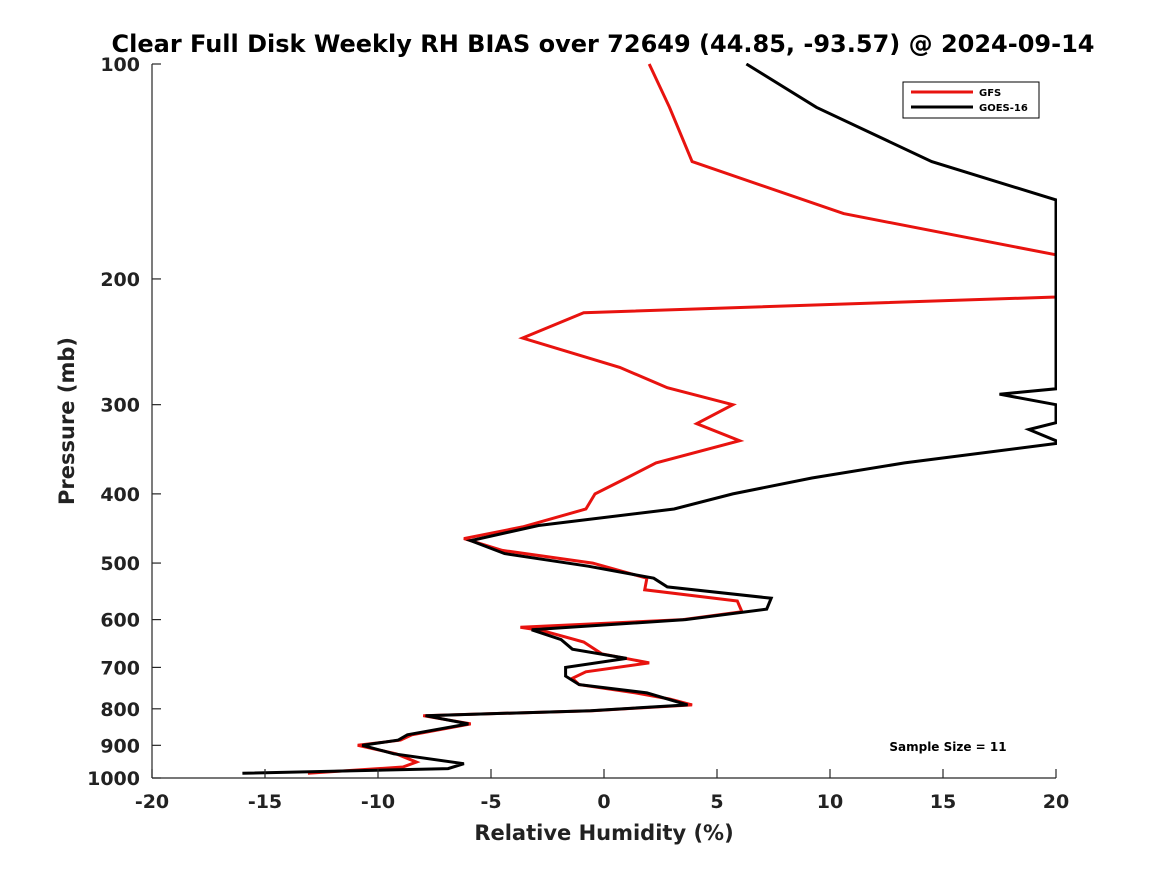 The width and height of the screenshot is (1167, 875). I want to click on y-axis: 100 200 300 400 500 600 700 800 900 1000, so click(124, 422).